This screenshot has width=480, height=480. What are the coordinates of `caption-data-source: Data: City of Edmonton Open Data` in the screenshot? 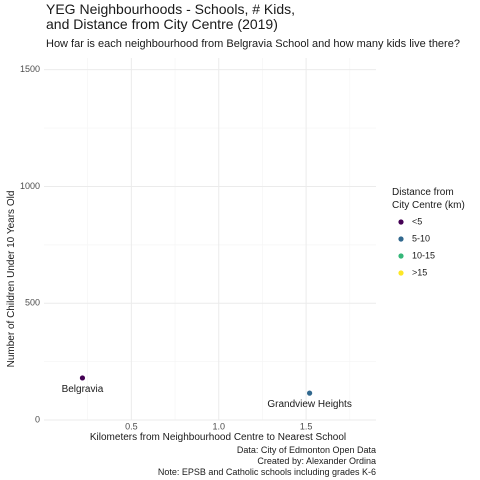 It's located at (306, 450).